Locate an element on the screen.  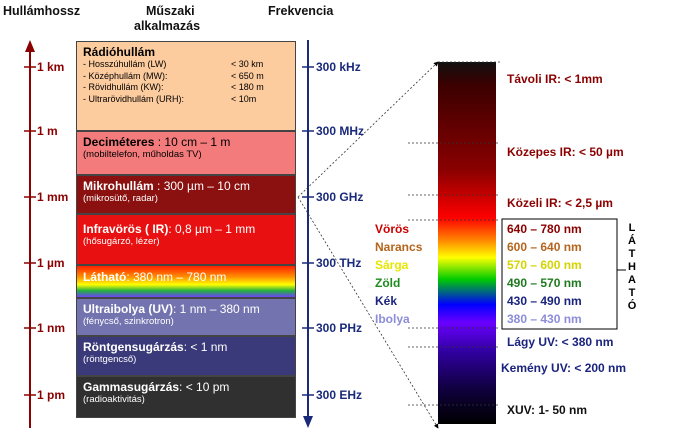
frequency-tick-300phz: 300 PHz is located at coordinates (339, 328).